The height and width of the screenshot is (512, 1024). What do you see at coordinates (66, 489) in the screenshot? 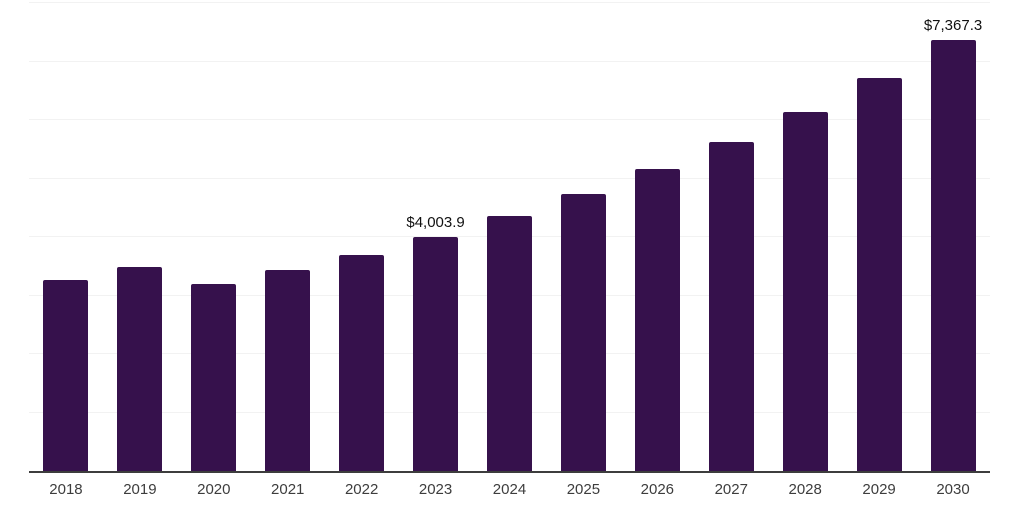
I see `x-tick-2018: 2018` at bounding box center [66, 489].